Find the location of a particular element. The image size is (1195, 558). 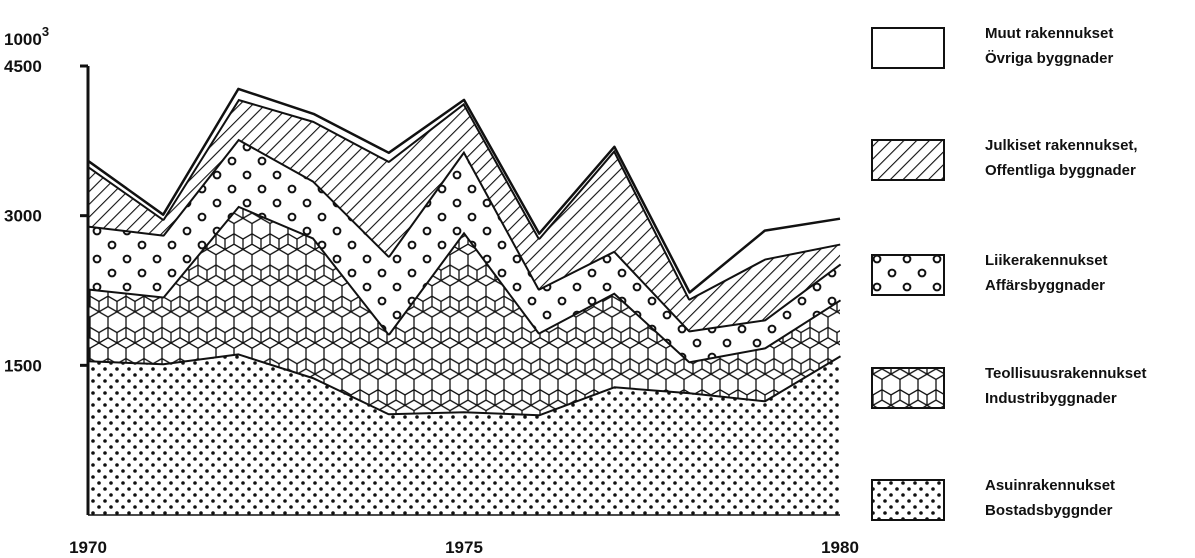

legend-label-muut-1: Muut rakennukset is located at coordinates (1049, 33).